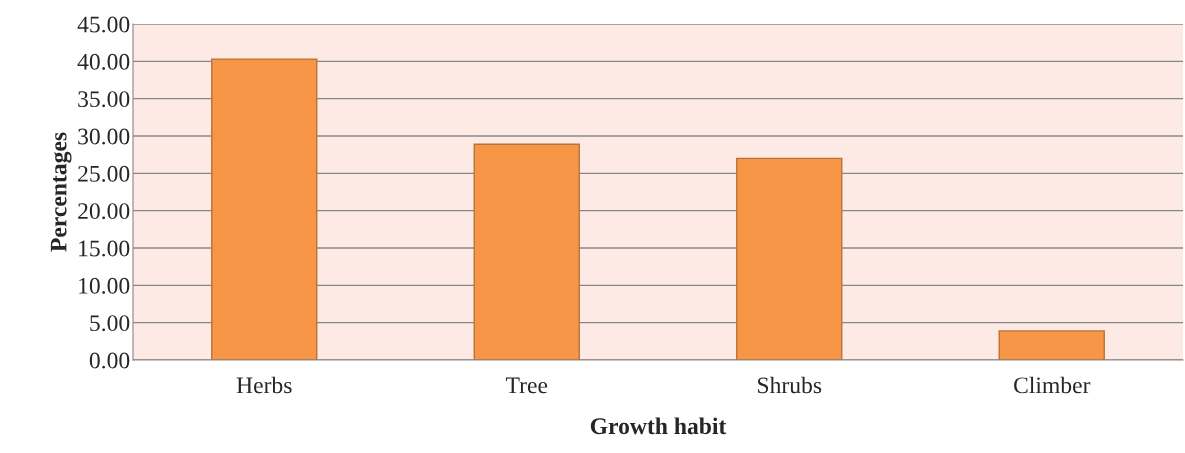 This screenshot has width=1185, height=453. I want to click on x-axis-title: Growth habit, so click(658, 426).